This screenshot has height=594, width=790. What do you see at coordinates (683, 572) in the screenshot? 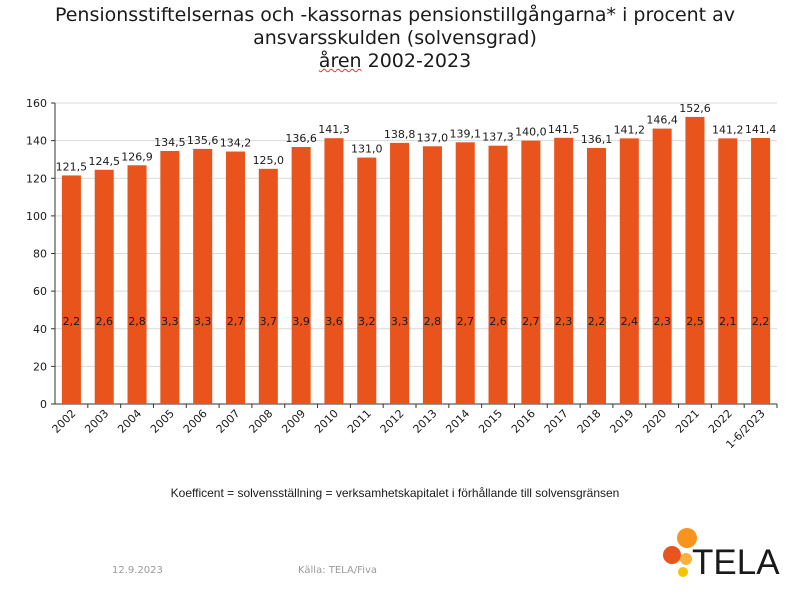
I see `logo-dot-yellow` at bounding box center [683, 572].